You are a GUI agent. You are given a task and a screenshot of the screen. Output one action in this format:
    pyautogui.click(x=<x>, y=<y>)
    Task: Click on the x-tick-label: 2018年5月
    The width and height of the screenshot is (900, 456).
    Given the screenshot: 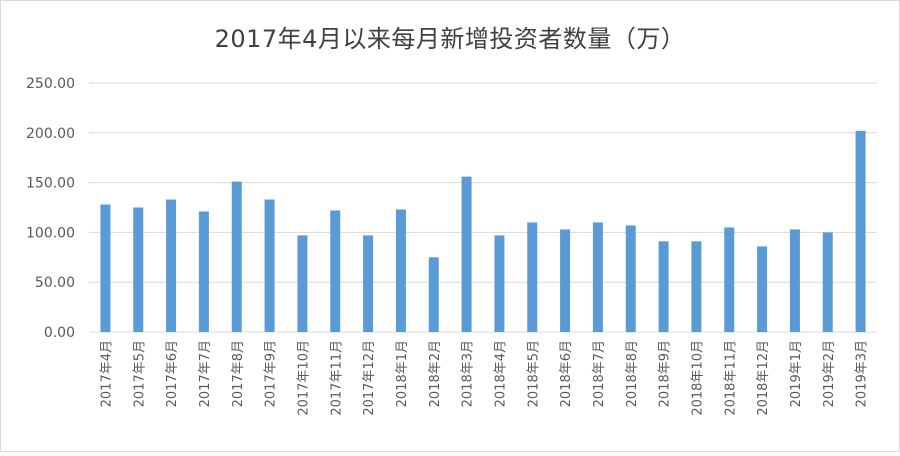 What is the action you would take?
    pyautogui.click(x=533, y=373)
    